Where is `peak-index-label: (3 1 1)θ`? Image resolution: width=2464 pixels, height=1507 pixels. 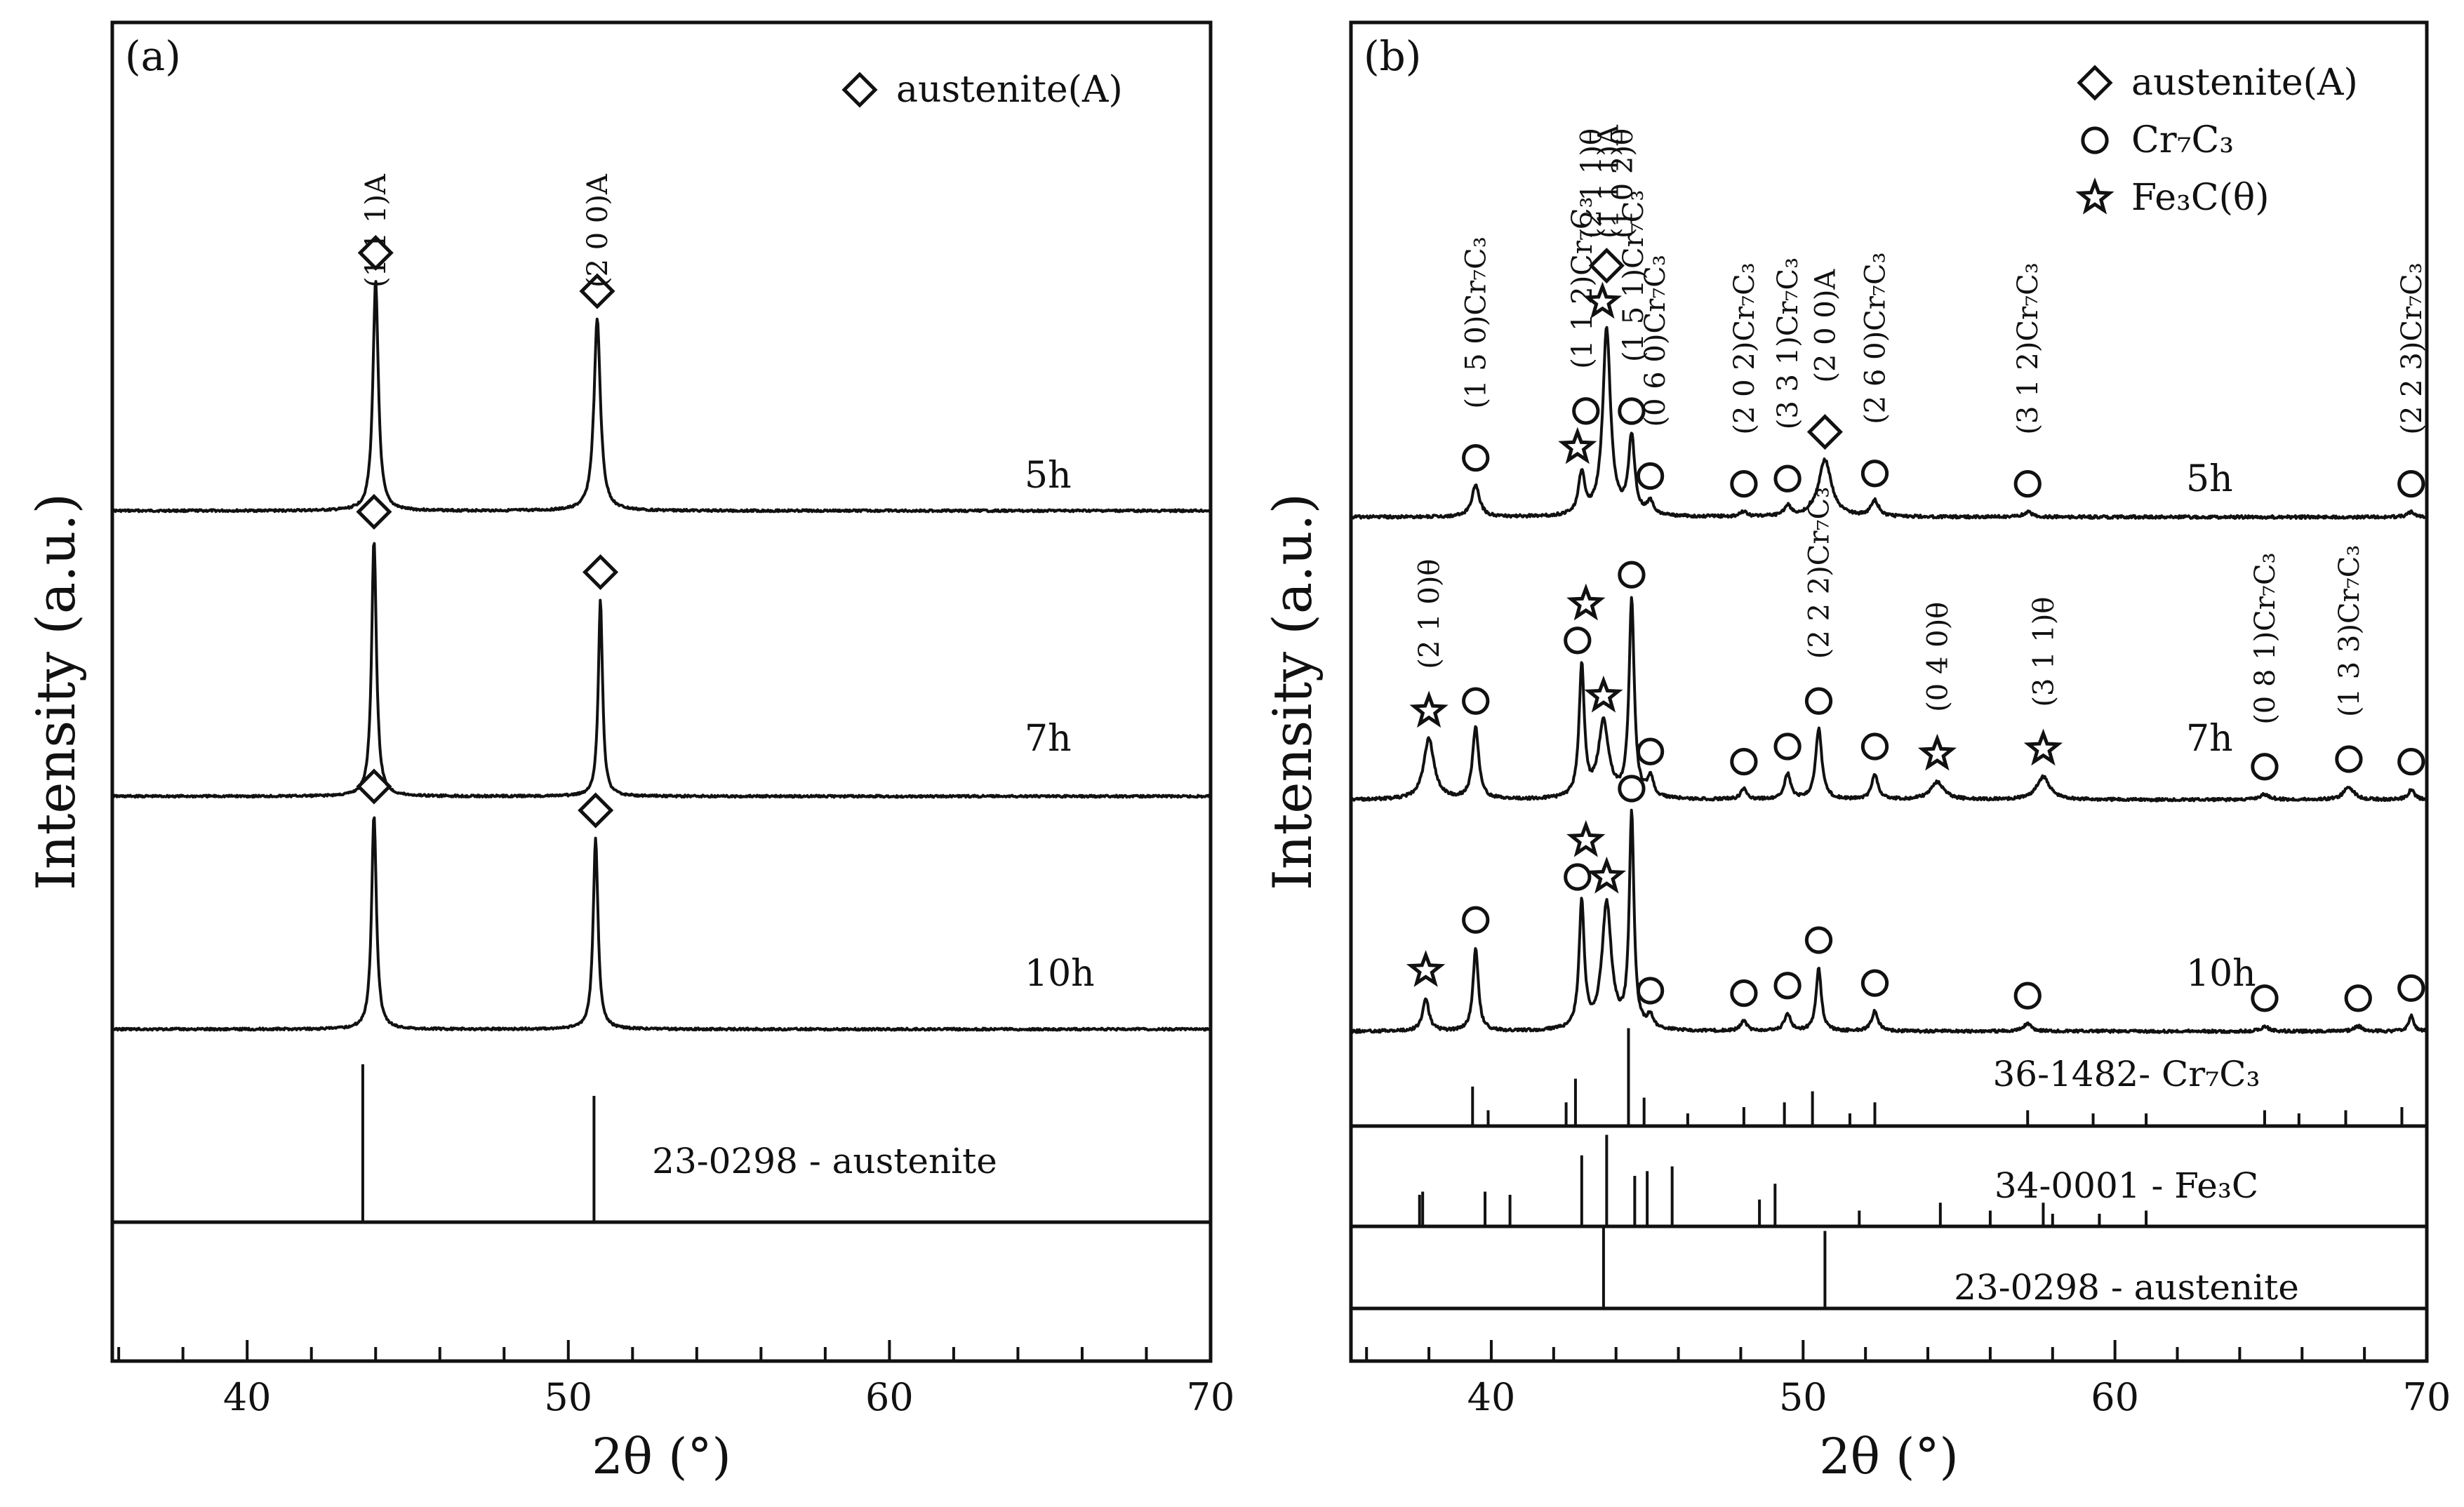 peak-index-label: (3 1 1)θ is located at coordinates (2044, 652).